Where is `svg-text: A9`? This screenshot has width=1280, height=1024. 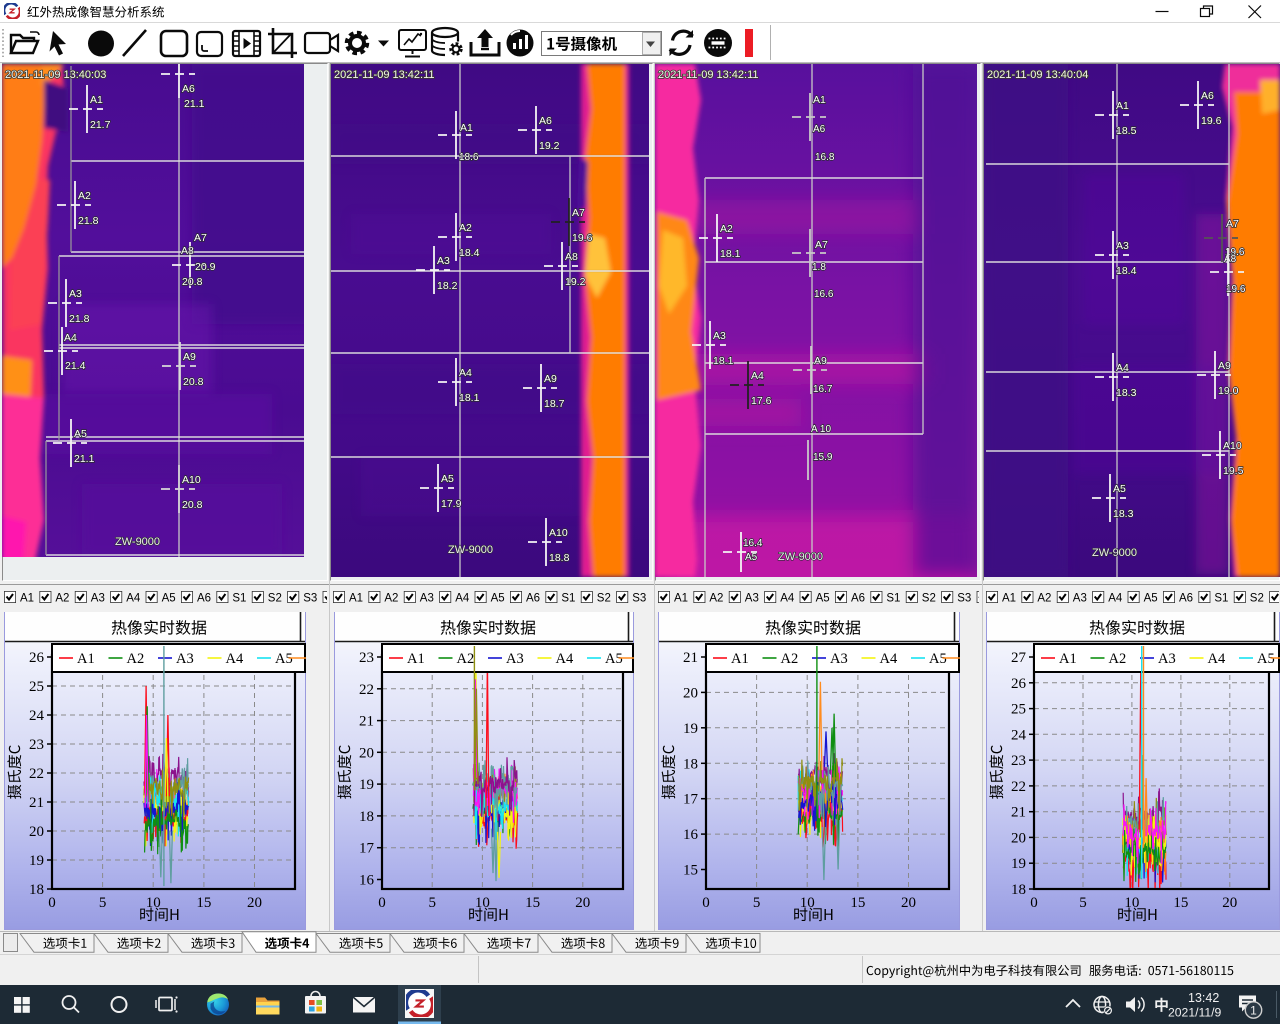 svg-text: A9 is located at coordinates (550, 379).